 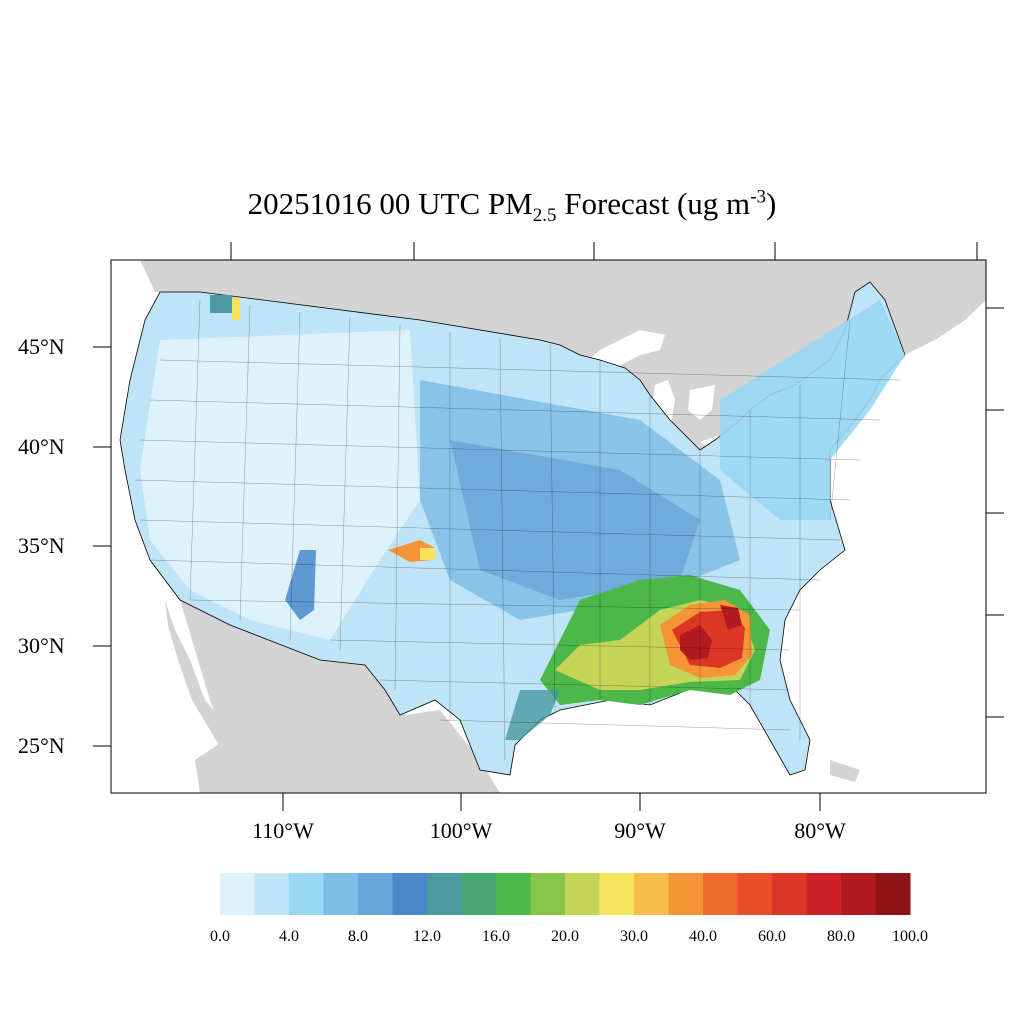 I want to click on colorbar-tick-label: 60.0, so click(x=772, y=936).